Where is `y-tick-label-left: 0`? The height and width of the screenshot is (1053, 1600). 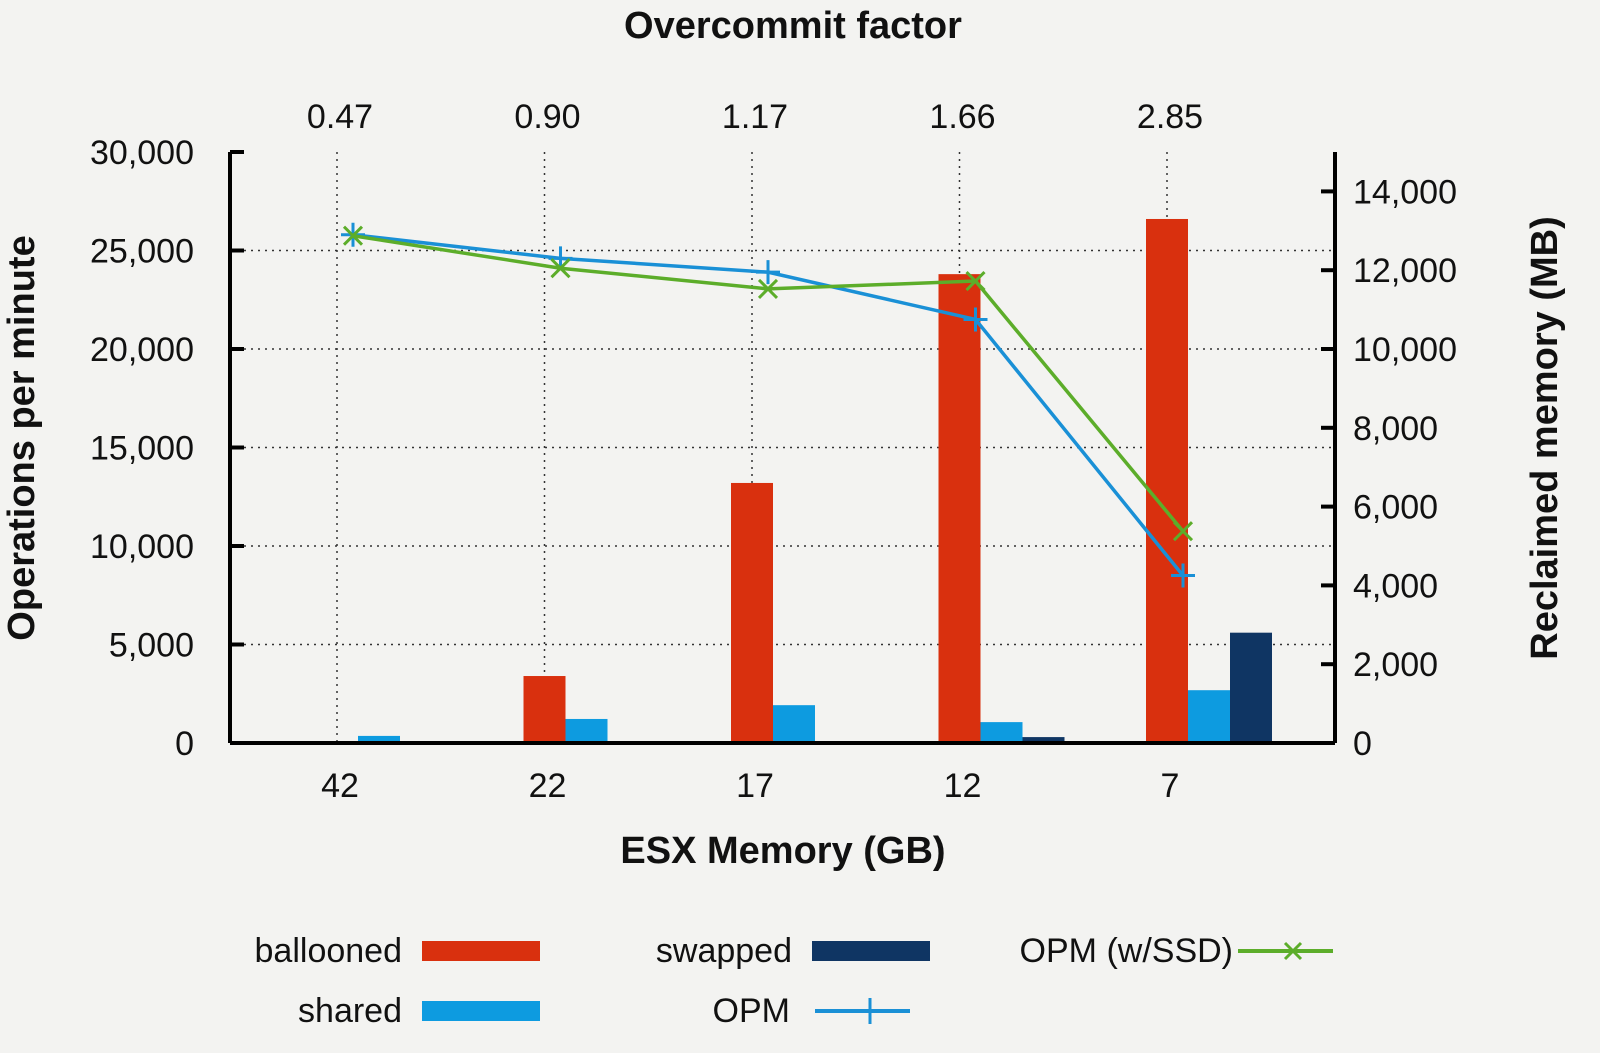
y-tick-label-left: 0 is located at coordinates (184, 744).